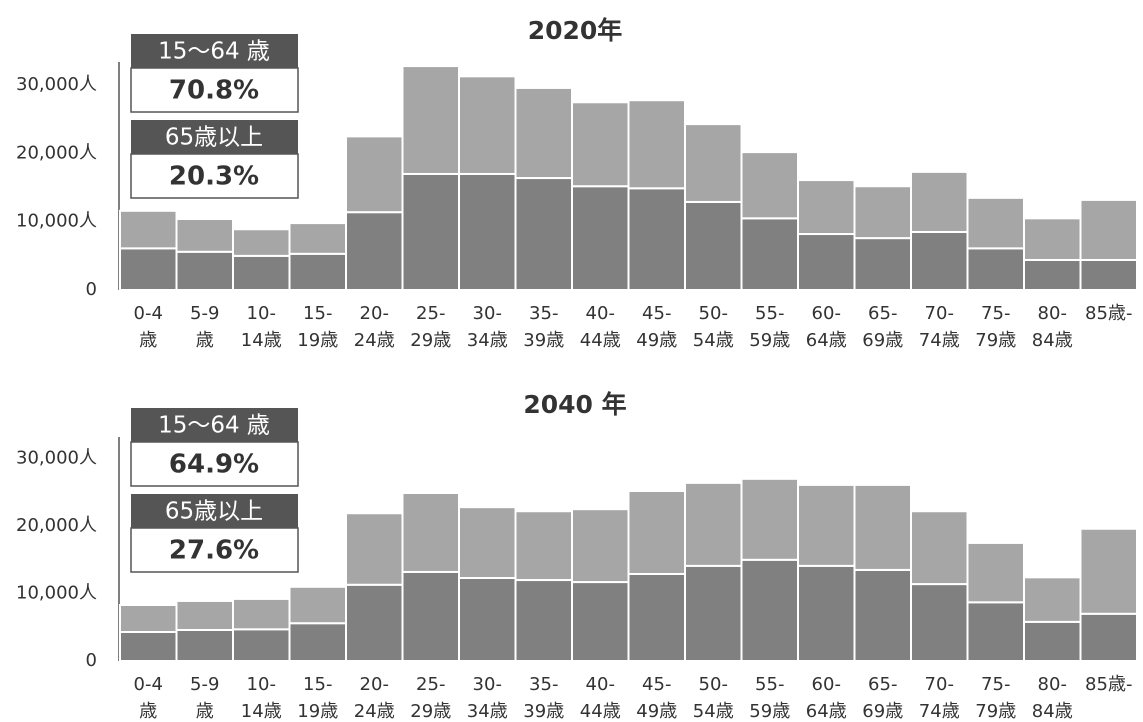 Image resolution: width=1143 pixels, height=722 pixels. Describe the element at coordinates (574, 404) in the screenshot. I see `chart-title: 2040 年` at that location.